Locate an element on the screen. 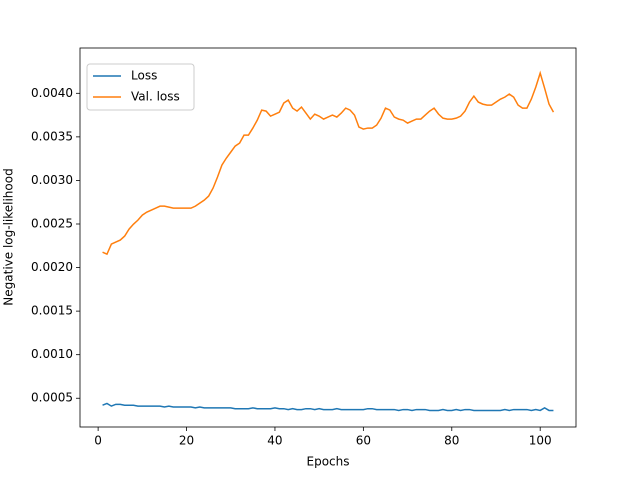 This screenshot has width=640, height=480. y-tick-label: 0.0040 is located at coordinates (52, 93).